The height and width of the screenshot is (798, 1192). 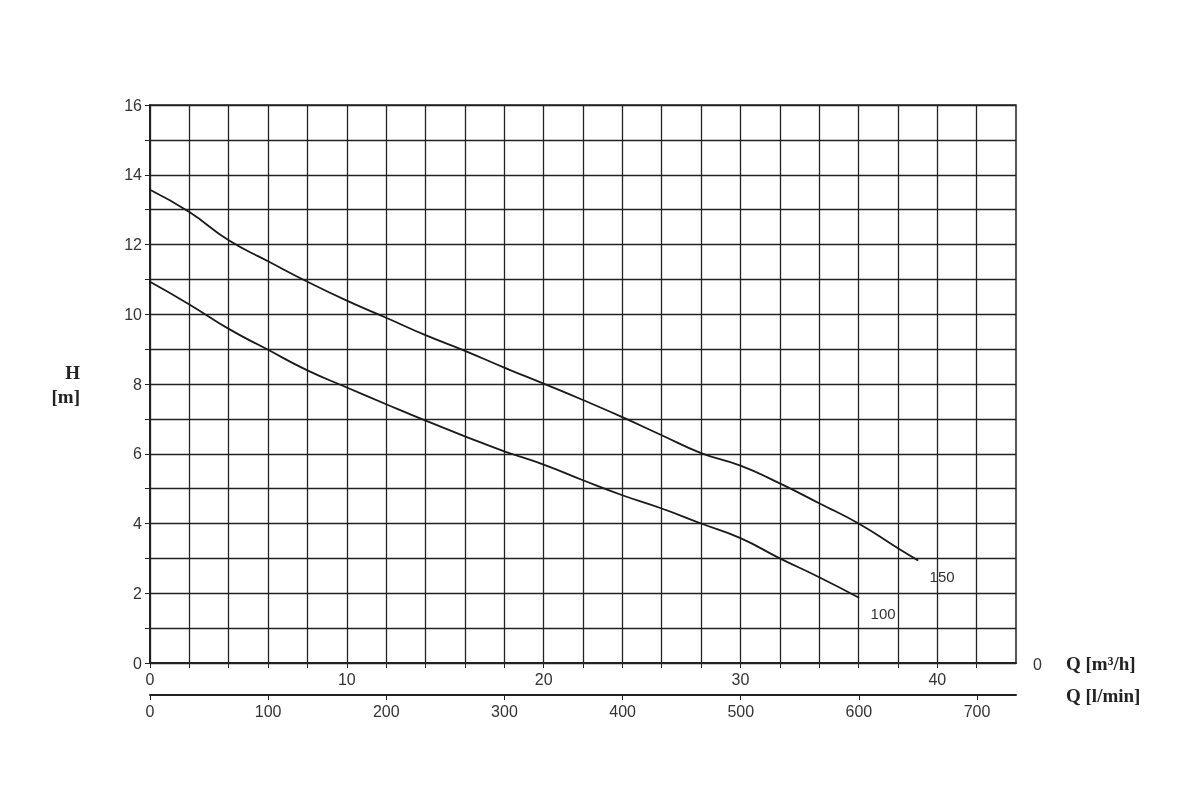 I want to click on y-tick-label: 4, so click(x=138, y=523).